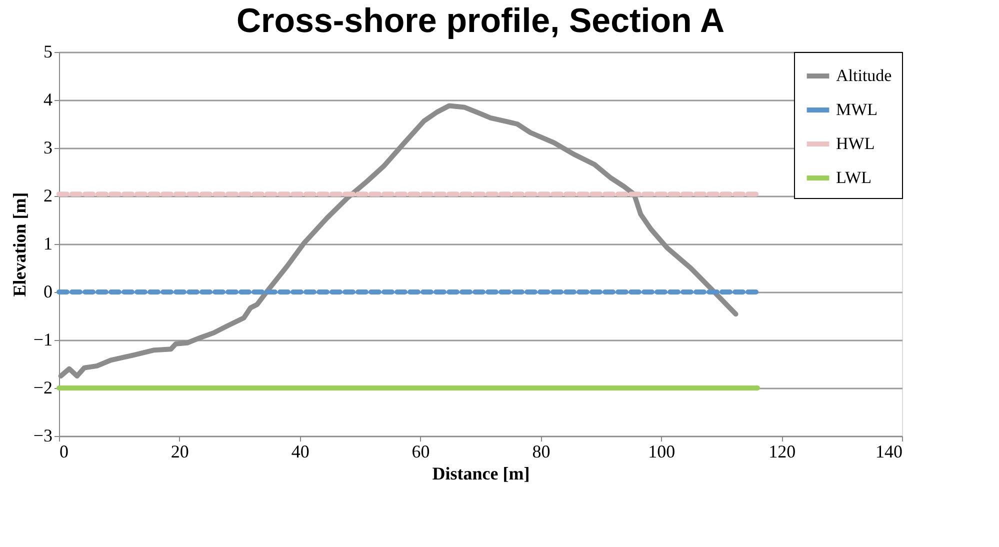  I want to click on y-tick-label: 1, so click(48, 244).